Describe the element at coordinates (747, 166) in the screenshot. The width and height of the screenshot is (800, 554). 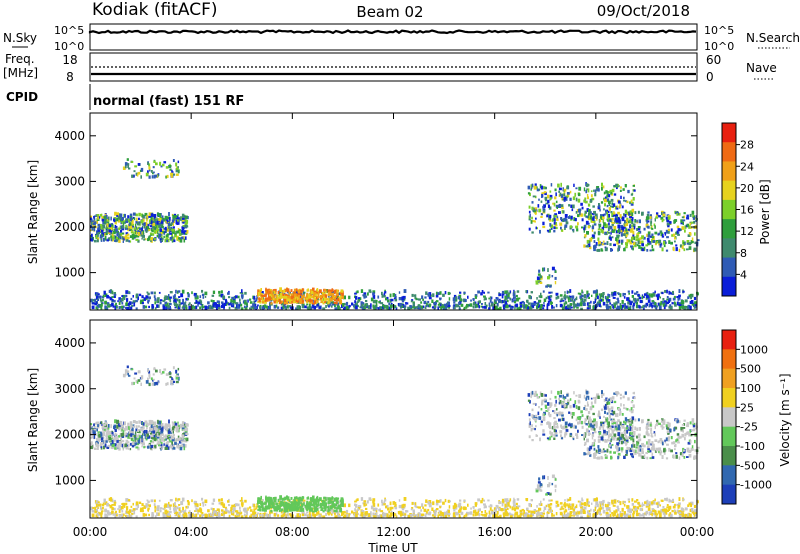
I see `colorbar-tick-label: 24` at that location.